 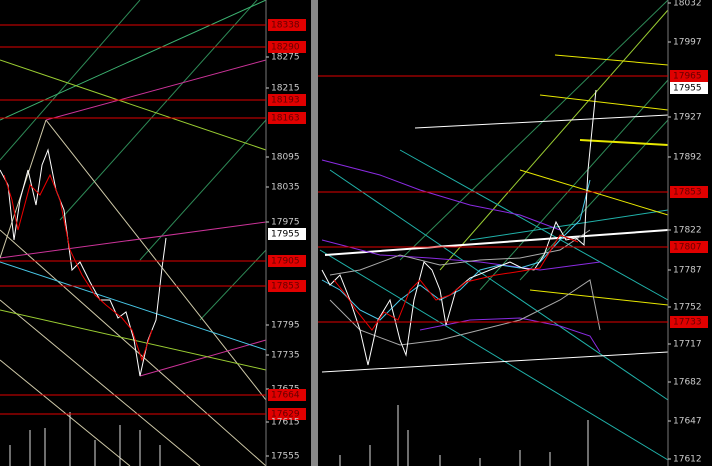 I want to click on price-label: 17615, so click(x=285, y=423).